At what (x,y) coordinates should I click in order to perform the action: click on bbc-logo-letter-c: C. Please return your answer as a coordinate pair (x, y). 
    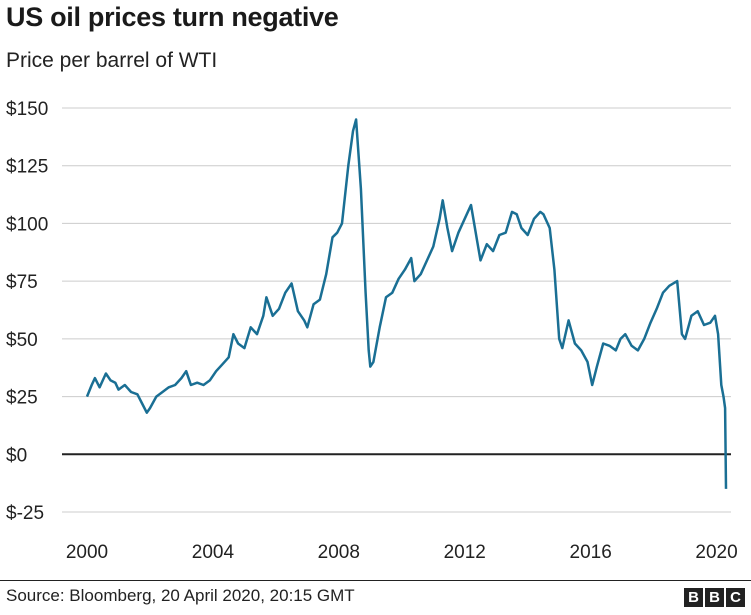
    Looking at the image, I should click on (735, 597).